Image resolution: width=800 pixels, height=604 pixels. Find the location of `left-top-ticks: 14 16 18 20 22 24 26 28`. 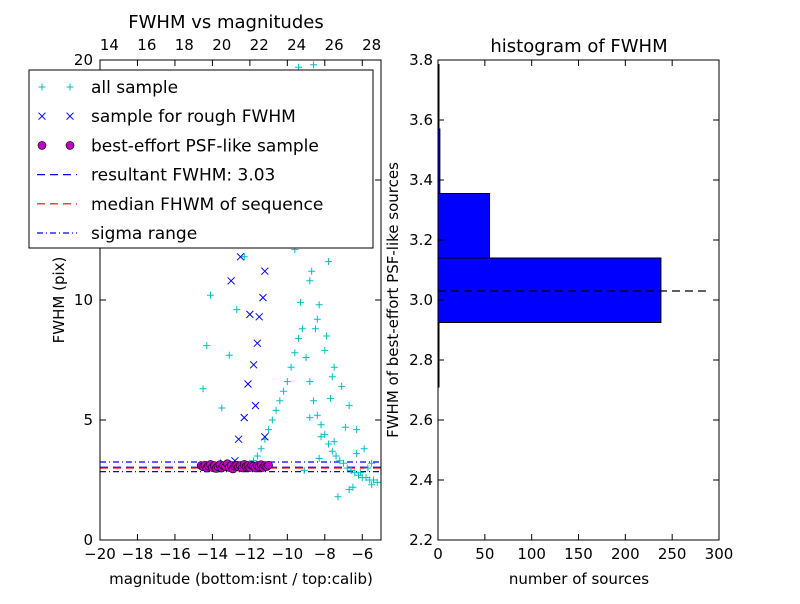

left-top-ticks: 14 16 18 20 22 24 26 28 is located at coordinates (240, 45).